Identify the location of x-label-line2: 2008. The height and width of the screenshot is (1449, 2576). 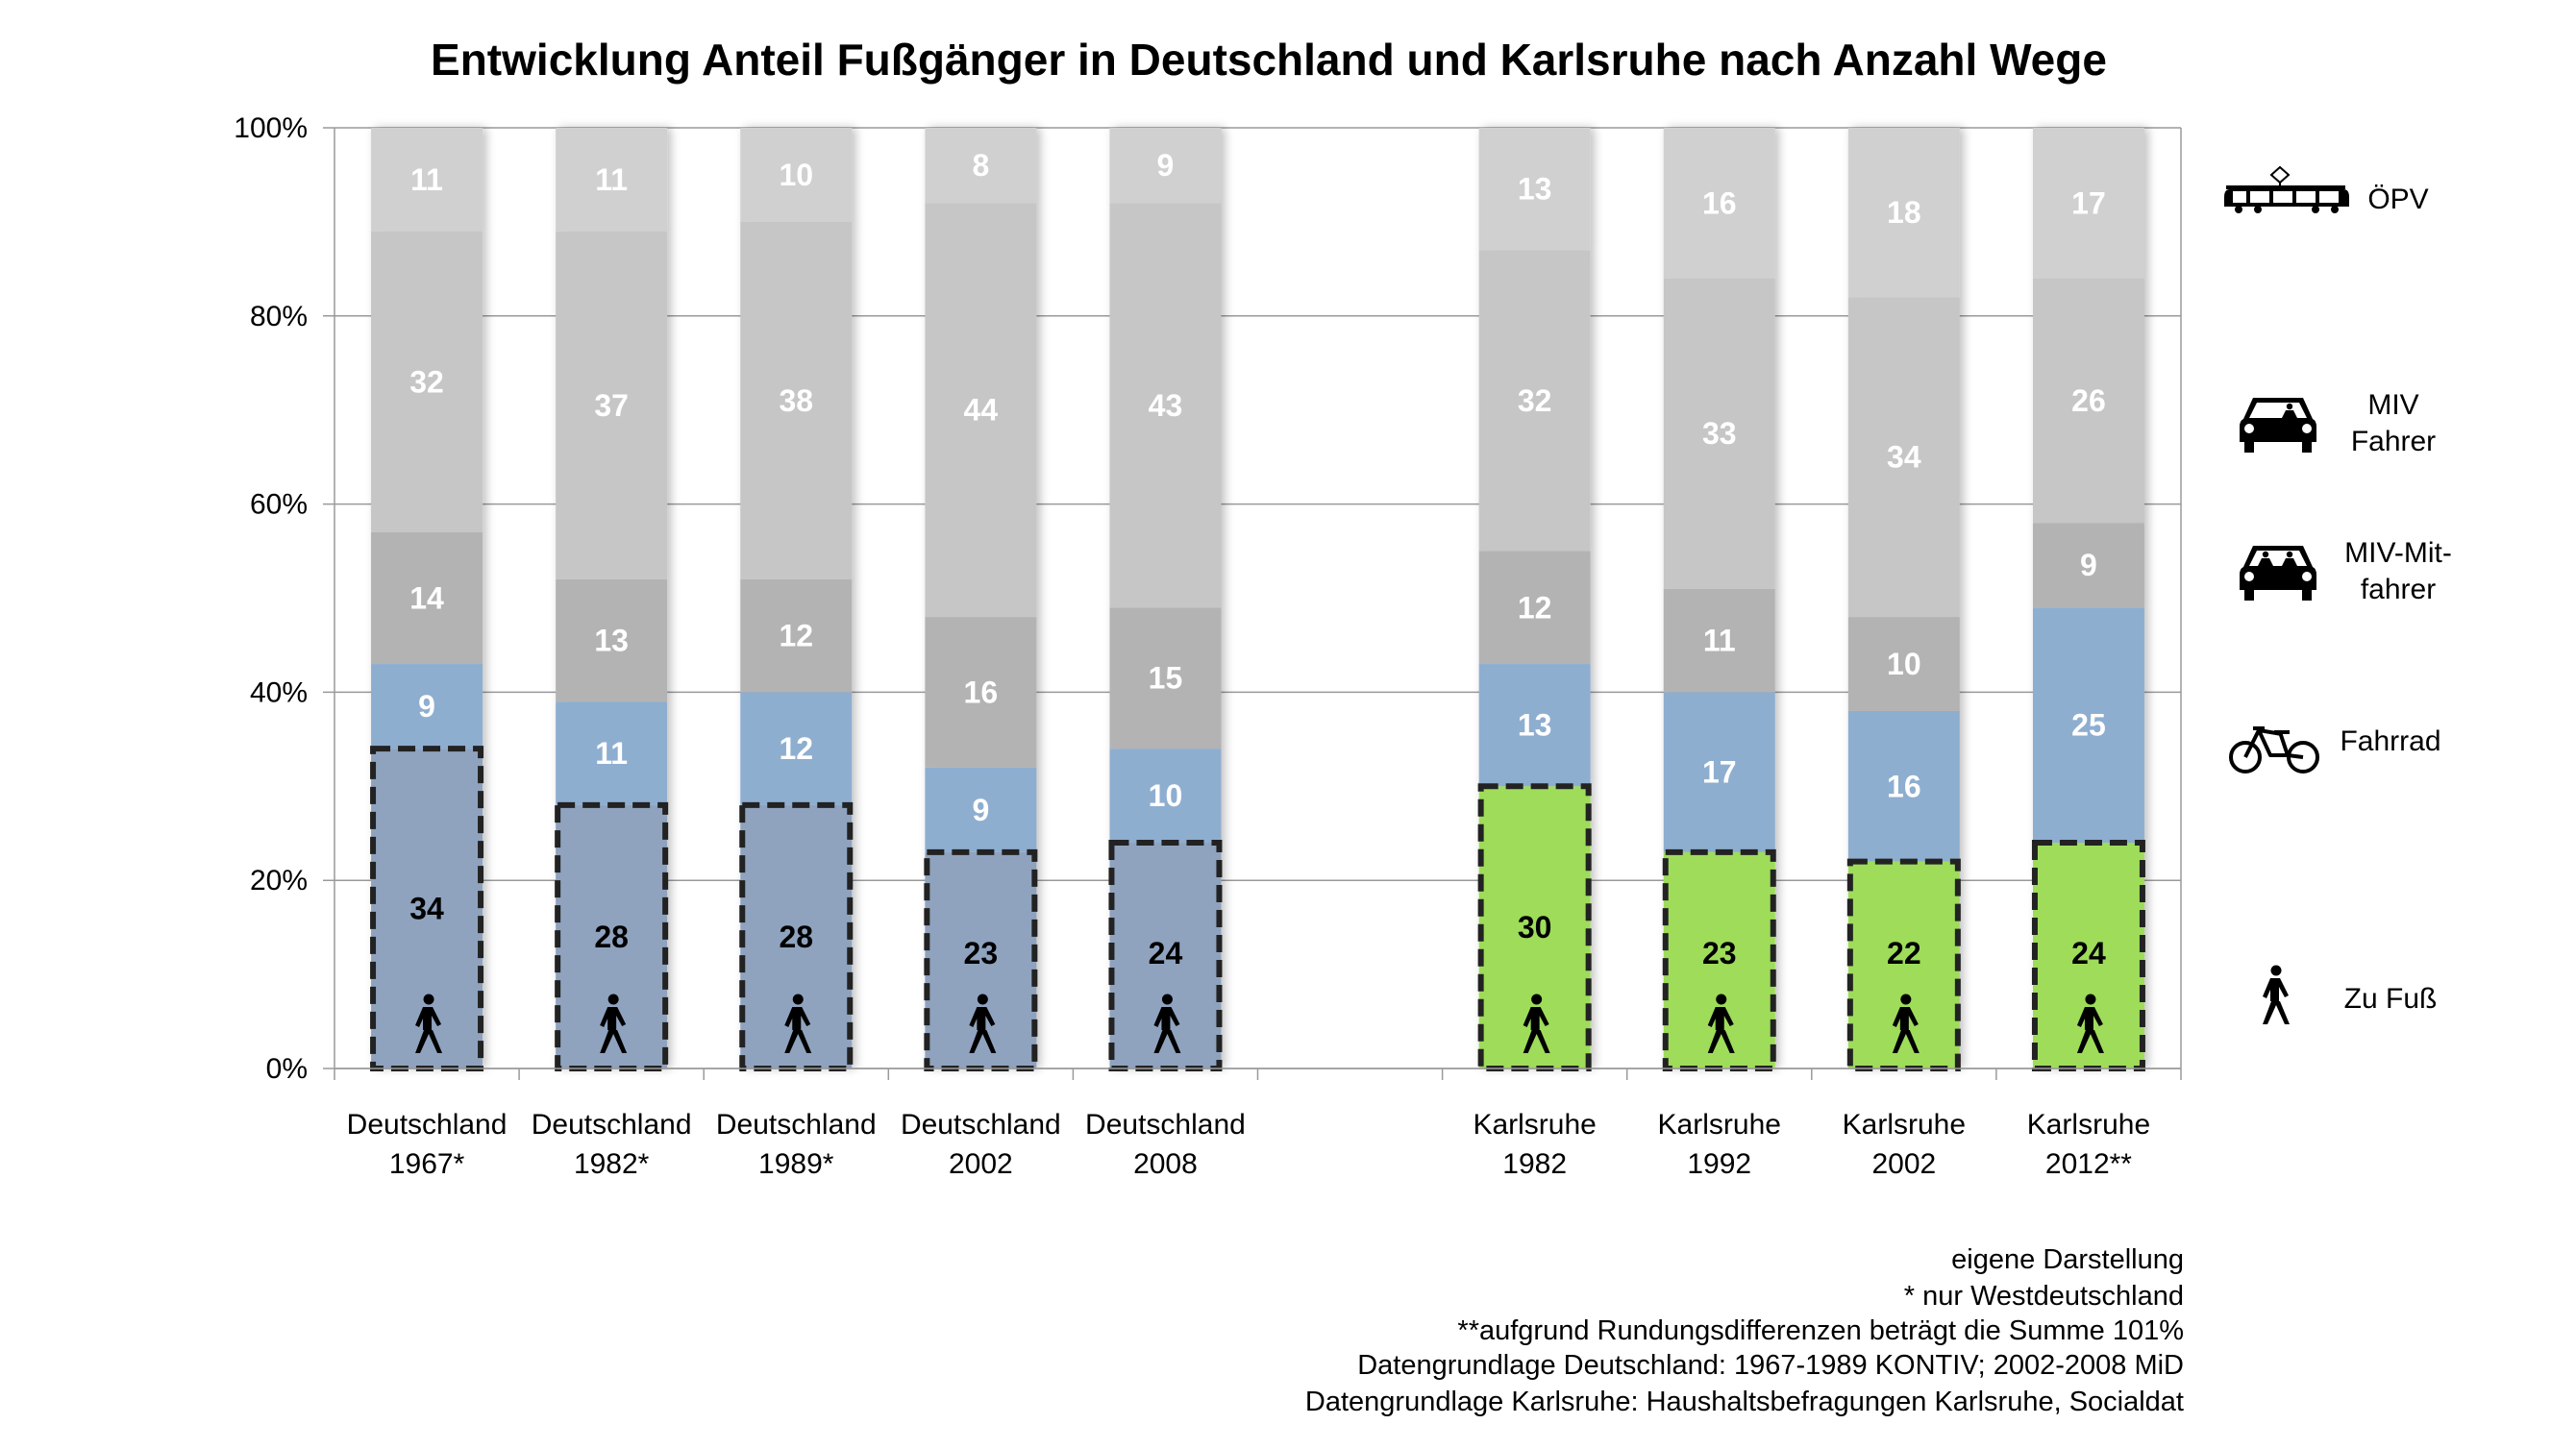
(1165, 1164).